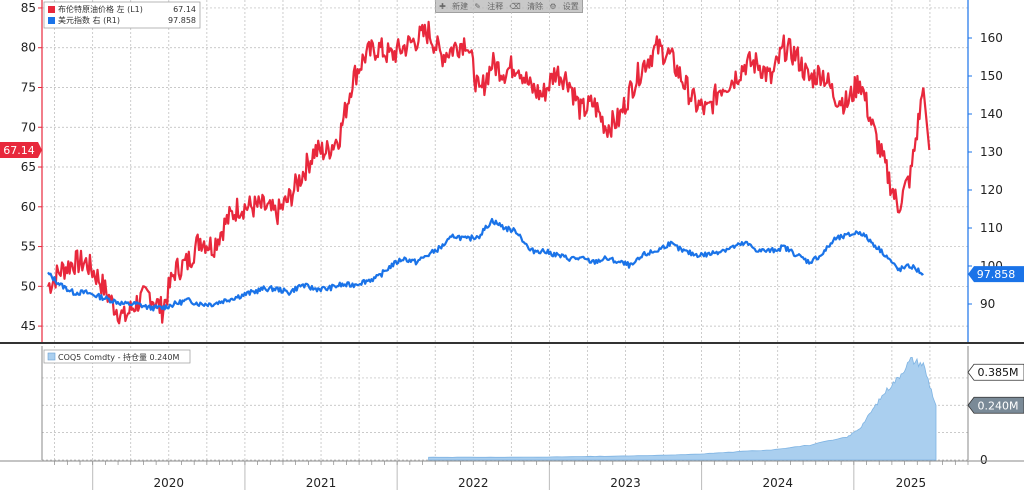 This screenshot has width=1024, height=490. What do you see at coordinates (28, 167) in the screenshot?
I see `left-tick-label: 65` at bounding box center [28, 167].